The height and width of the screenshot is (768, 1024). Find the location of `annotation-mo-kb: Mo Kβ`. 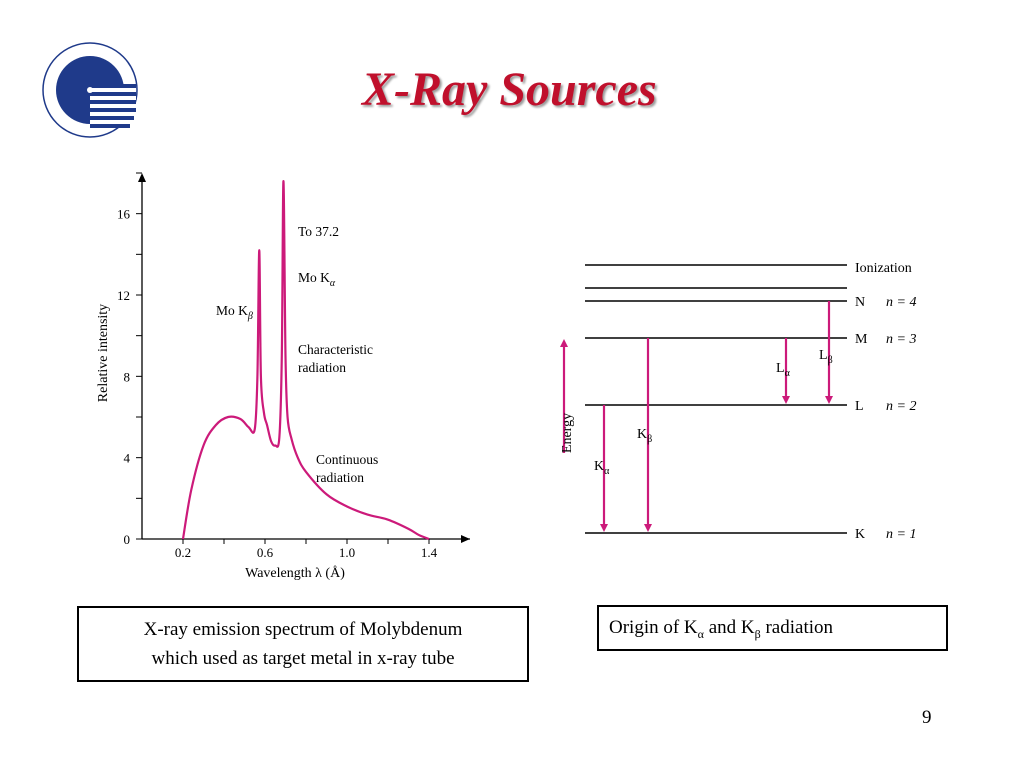

annotation-mo-kb: Mo Kβ is located at coordinates (234, 312).